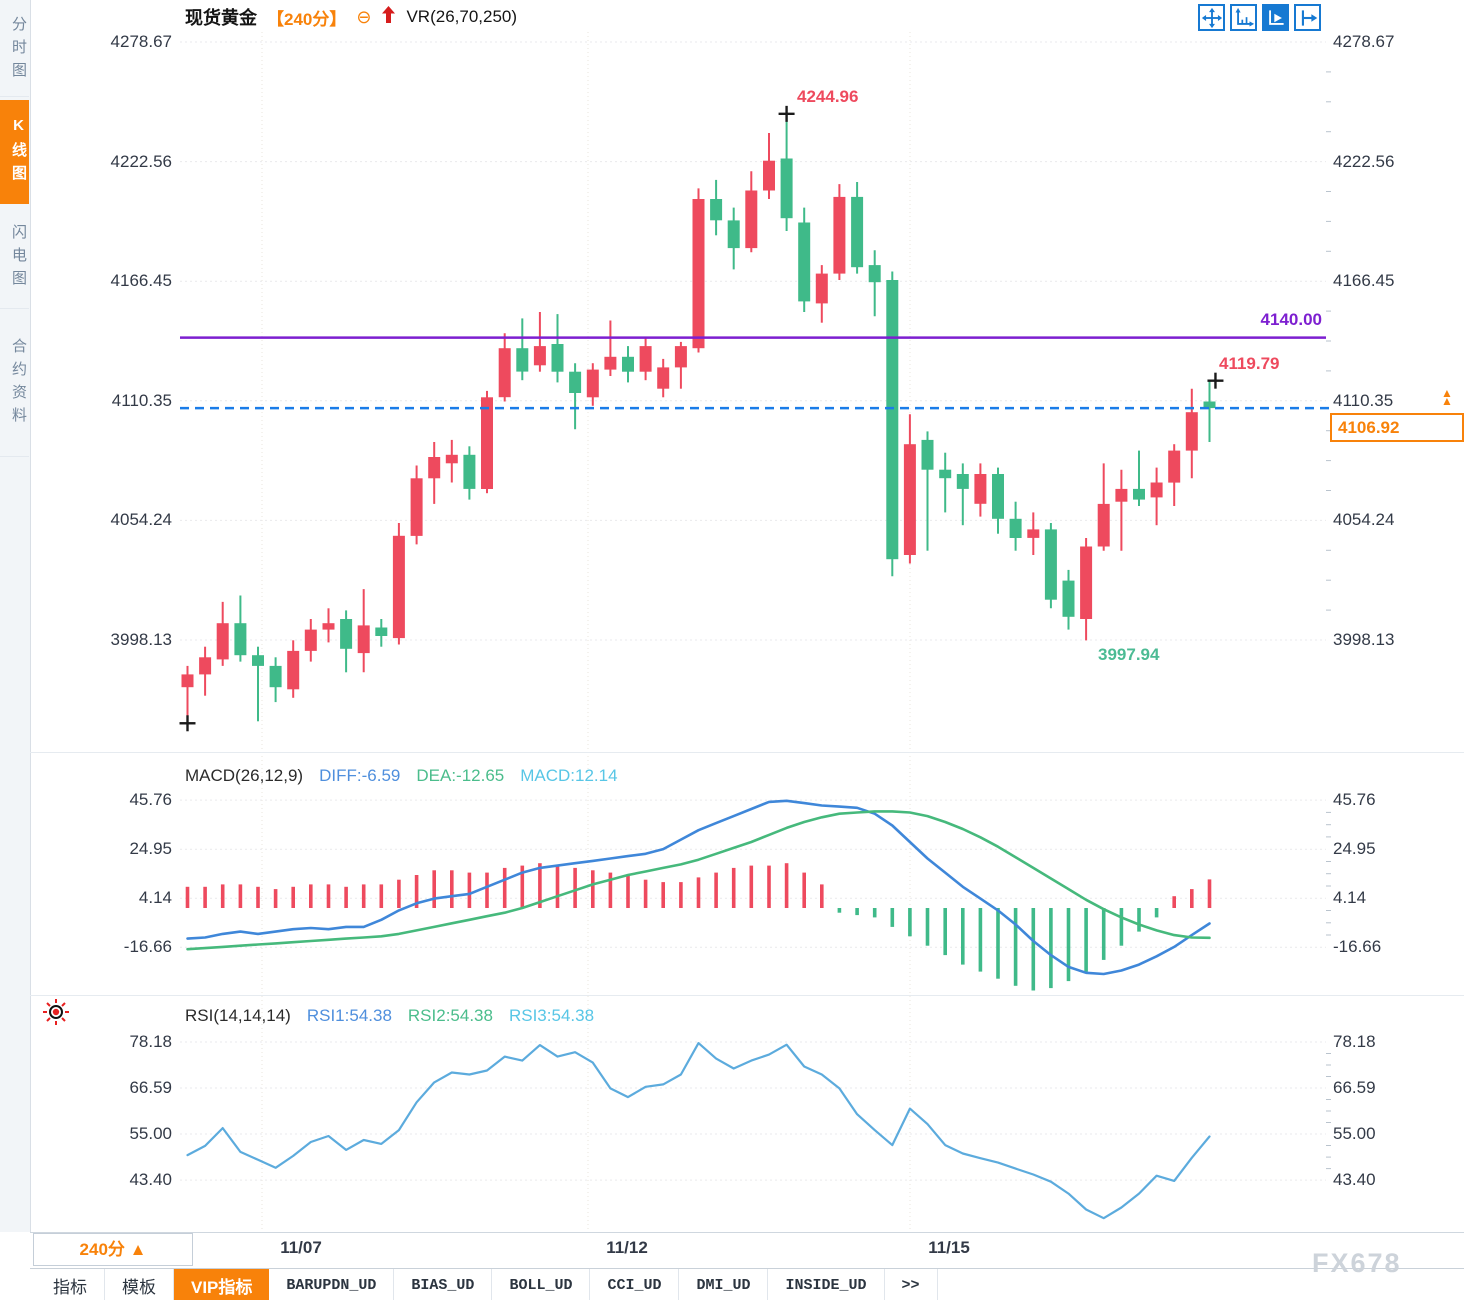  I want to click on up-arrow-icon, so click(388, 17).